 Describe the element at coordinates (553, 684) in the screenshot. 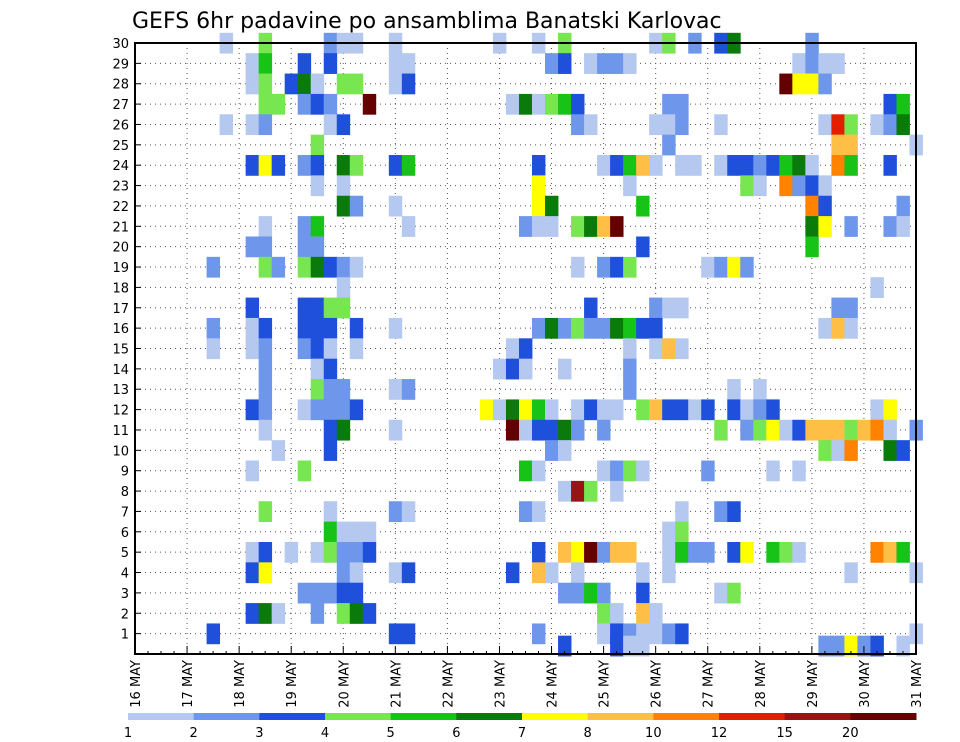

I see `x-tick-label: 24 MAY` at that location.